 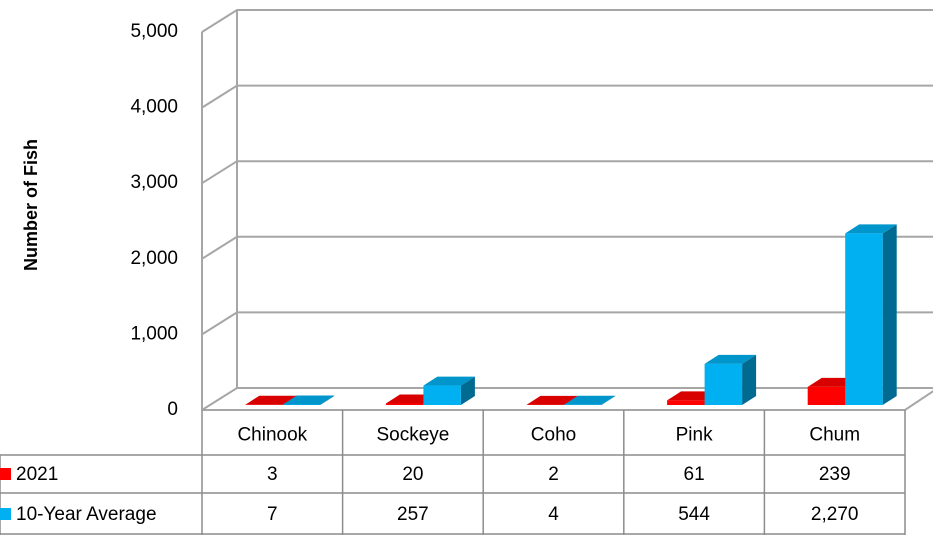 What do you see at coordinates (412, 474) in the screenshot?
I see `table-value: 20` at bounding box center [412, 474].